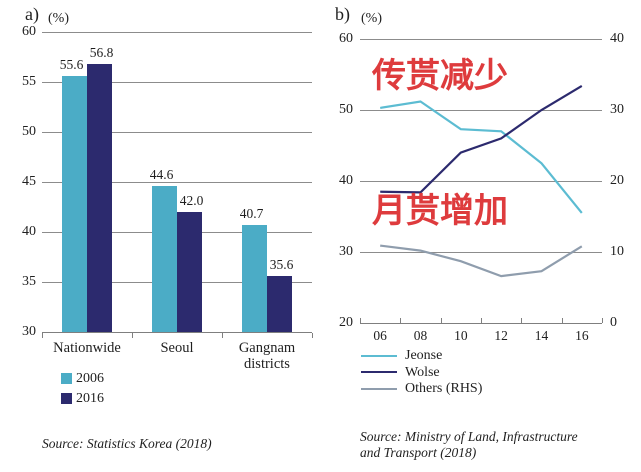 The height and width of the screenshot is (472, 641). Describe the element at coordinates (87, 348) in the screenshot. I see `category-label-nationwide: Nationwide` at that location.